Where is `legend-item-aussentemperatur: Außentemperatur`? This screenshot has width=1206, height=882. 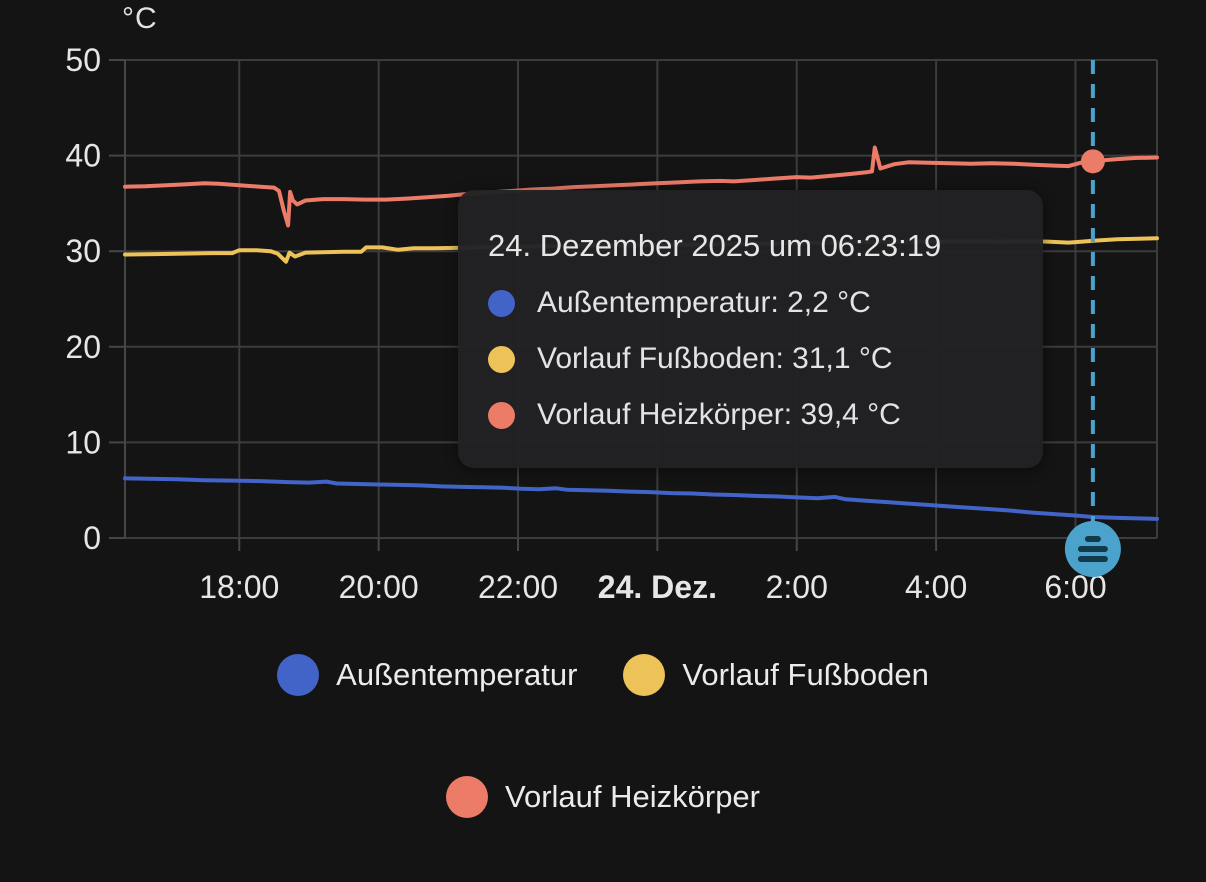 legend-item-aussentemperatur: Außentemperatur is located at coordinates (427, 675).